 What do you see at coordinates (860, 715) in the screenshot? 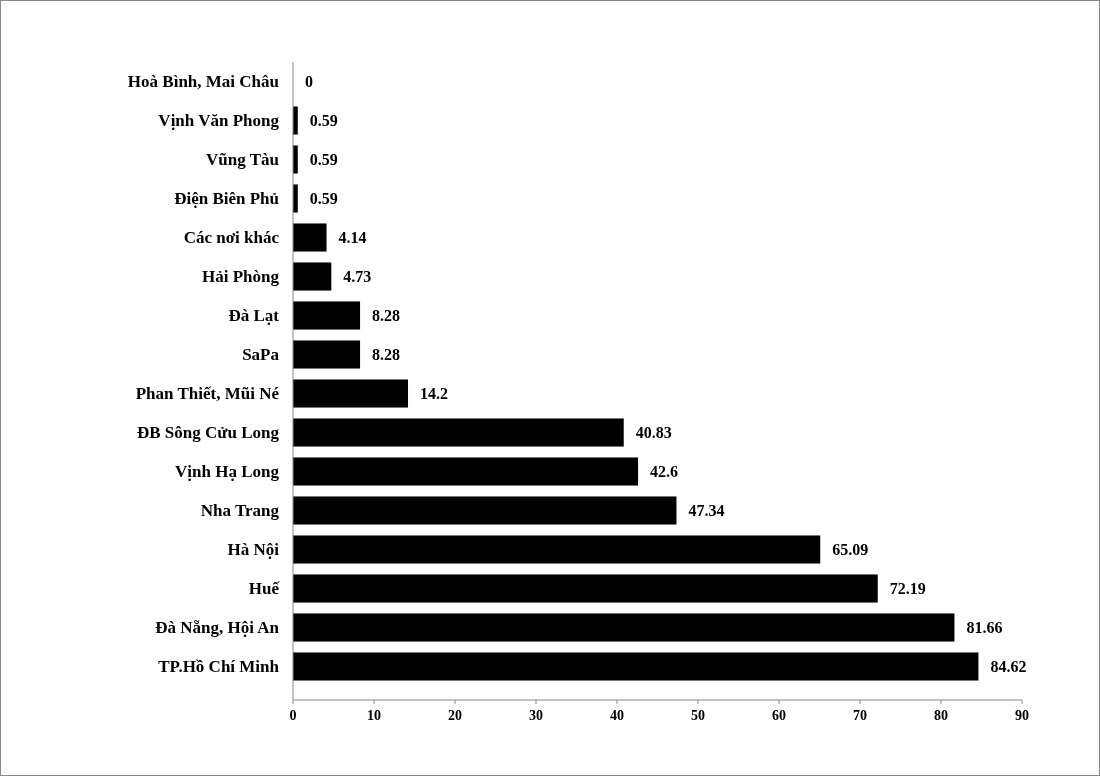
I see `x-tick-label: 70` at bounding box center [860, 715].